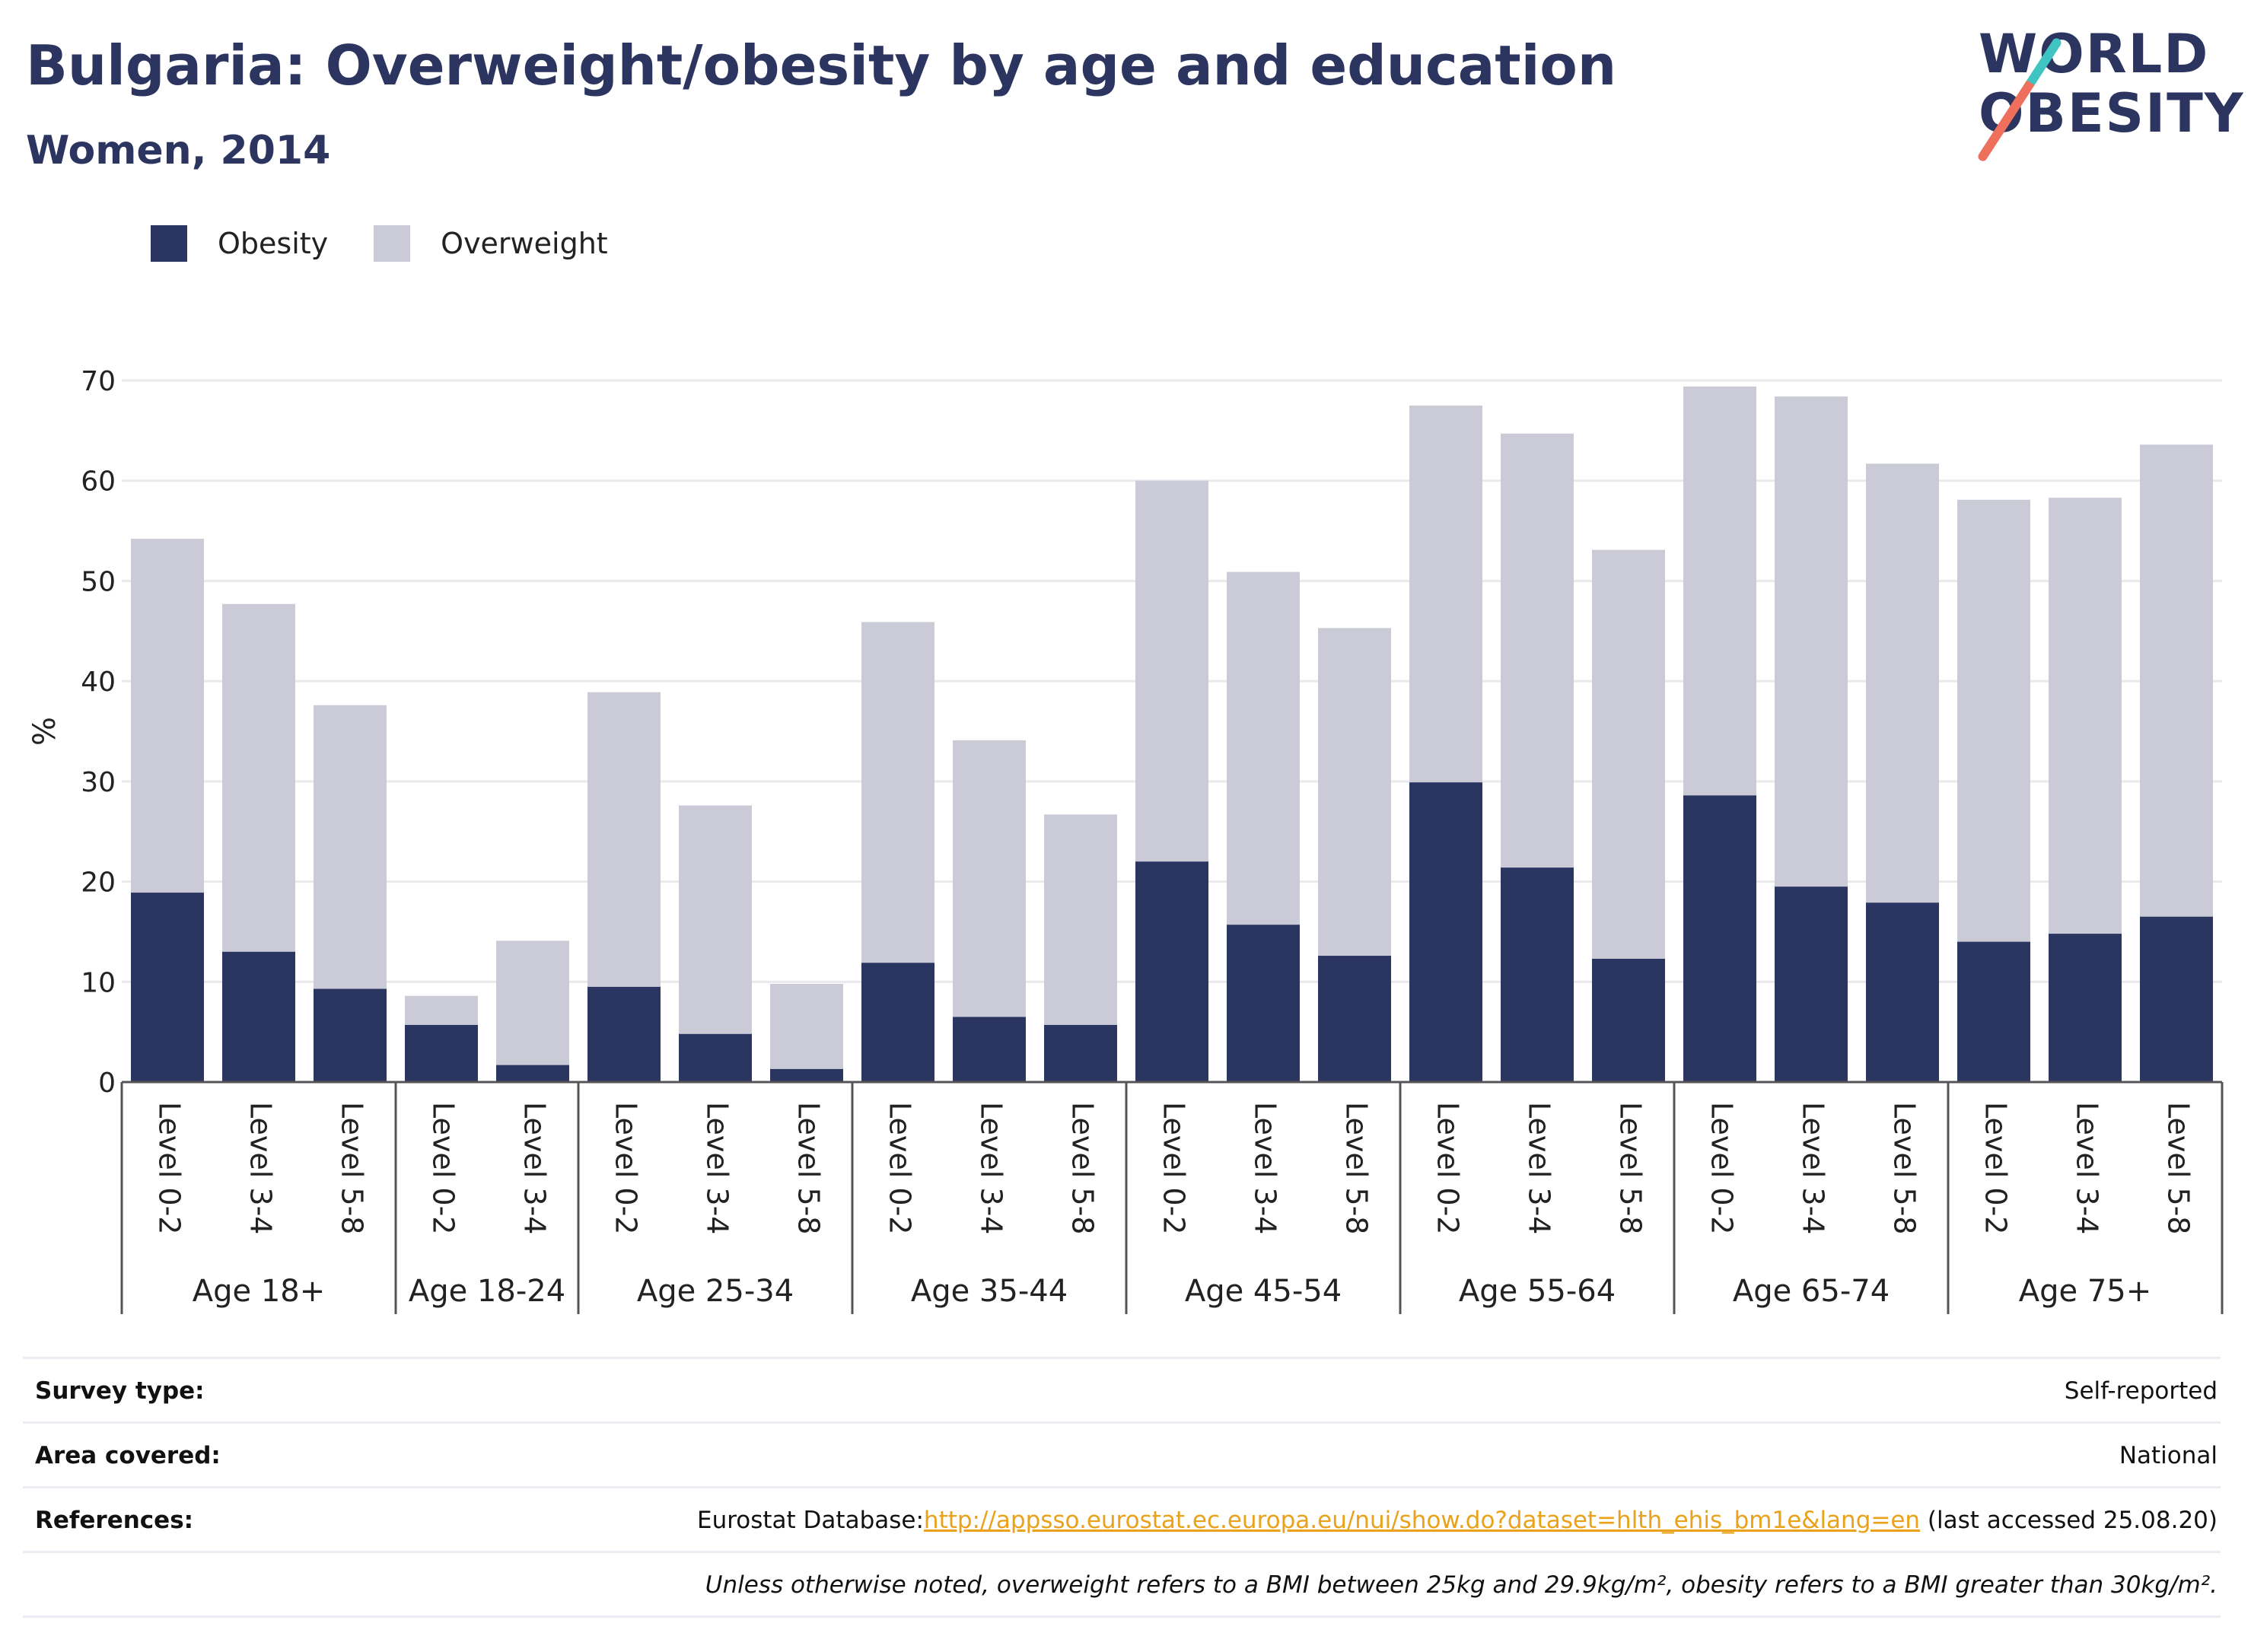 This screenshot has width=2251, height=1652. I want to click on x-group-label: Age 45-54, so click(1263, 1291).